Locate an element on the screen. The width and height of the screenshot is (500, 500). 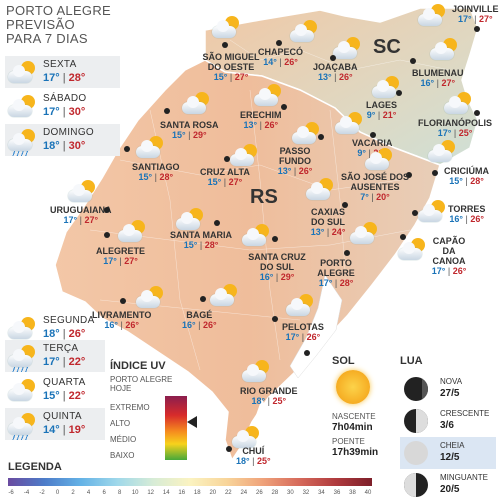
lagoa-dos-patos is located at coordinates (316, 326).